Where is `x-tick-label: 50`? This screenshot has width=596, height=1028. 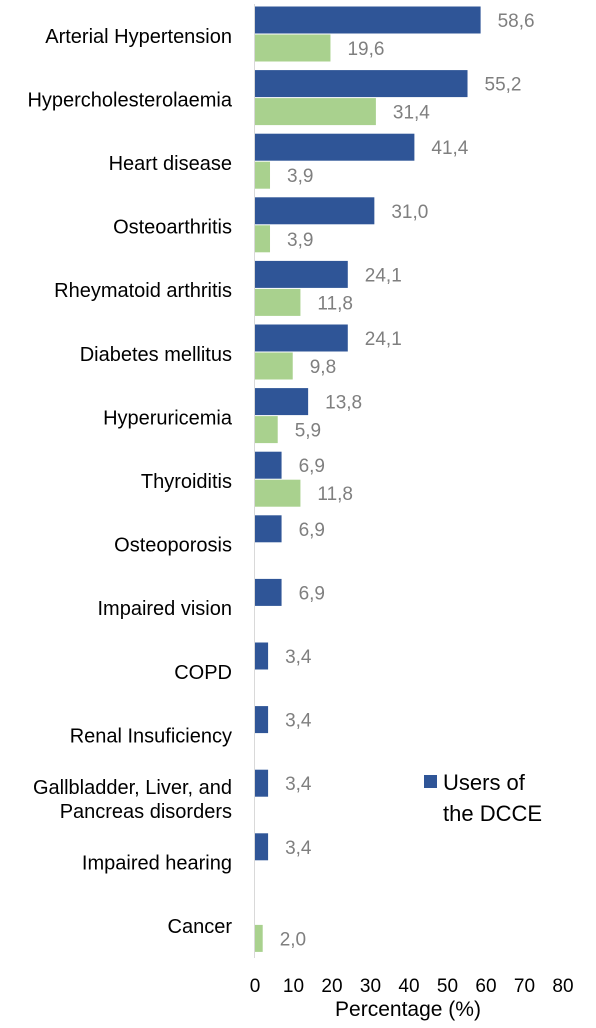
x-tick-label: 50 is located at coordinates (447, 986).